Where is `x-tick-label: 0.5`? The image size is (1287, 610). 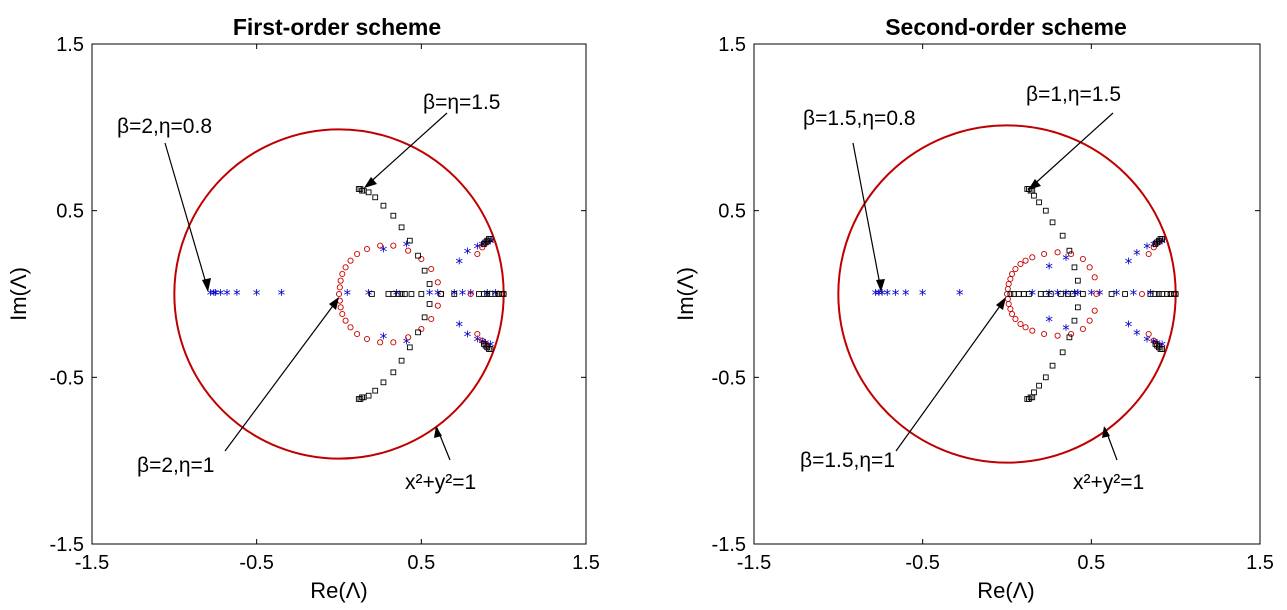
x-tick-label: 0.5 is located at coordinates (1091, 563).